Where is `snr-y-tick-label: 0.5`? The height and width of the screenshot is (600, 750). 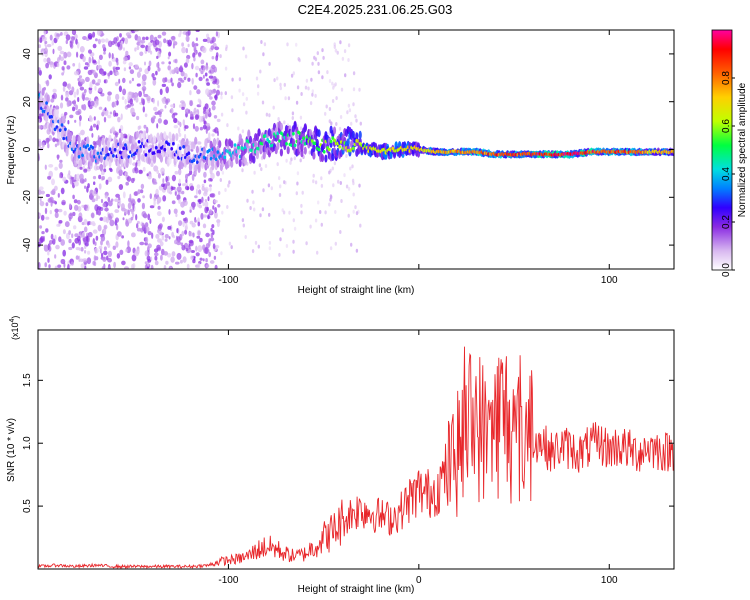
snr-y-tick-label: 0.5 is located at coordinates (27, 506).